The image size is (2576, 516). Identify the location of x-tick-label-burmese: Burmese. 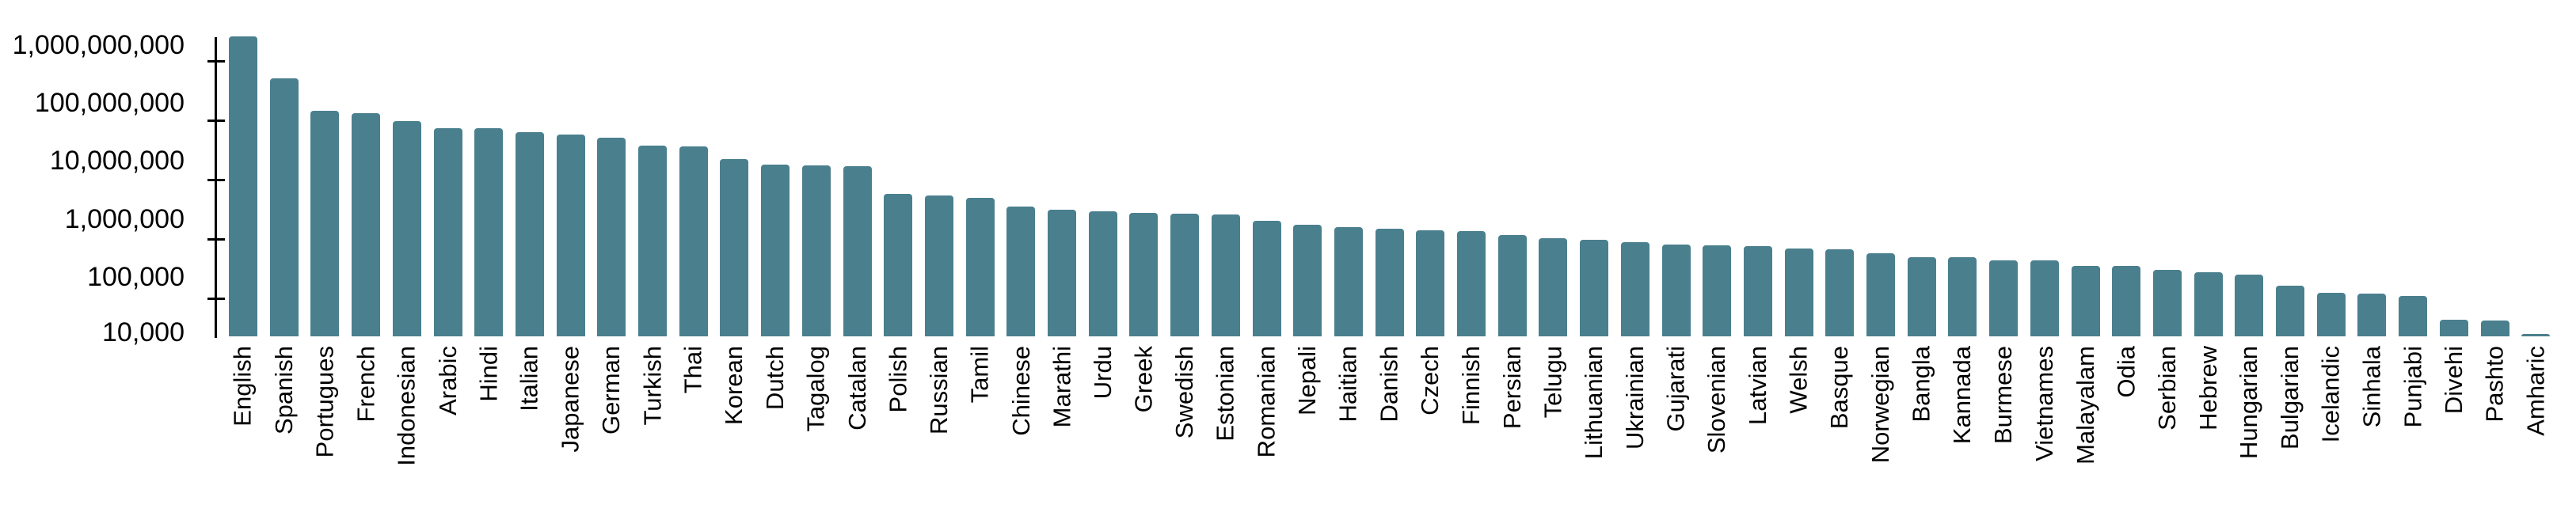
(2003, 395).